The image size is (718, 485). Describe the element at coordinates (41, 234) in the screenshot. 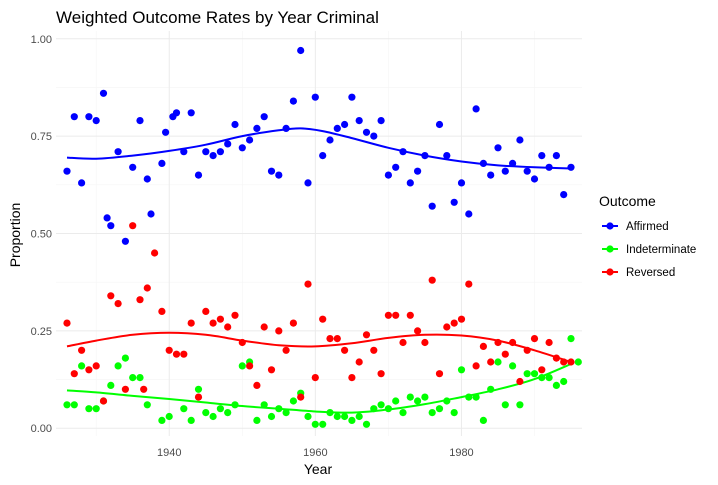

I see `y-tick-labels: 0.00 0.25 0.50 0.75 1.00` at that location.